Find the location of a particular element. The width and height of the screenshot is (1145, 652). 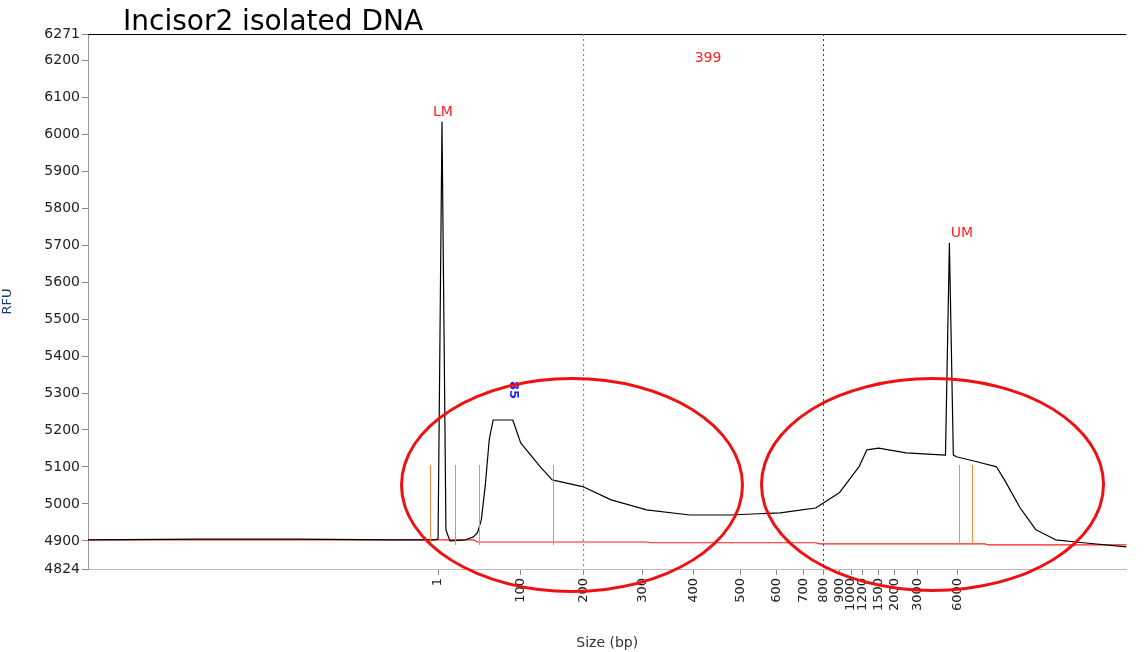

y-tick-label: 5100 is located at coordinates (62, 465).